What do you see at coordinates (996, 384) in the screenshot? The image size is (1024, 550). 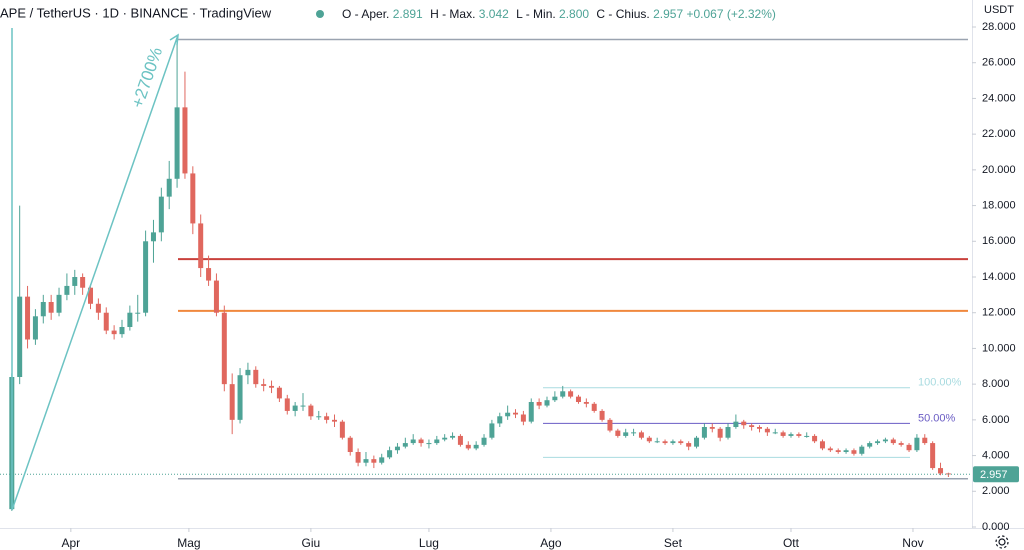 I see `y-tick-label: 8.000` at bounding box center [996, 384].